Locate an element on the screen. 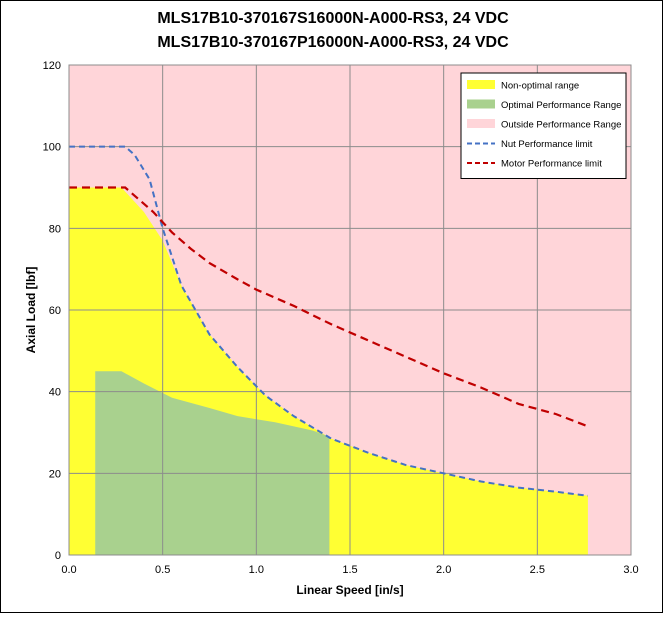  y-tick-label: 120 is located at coordinates (52, 66).